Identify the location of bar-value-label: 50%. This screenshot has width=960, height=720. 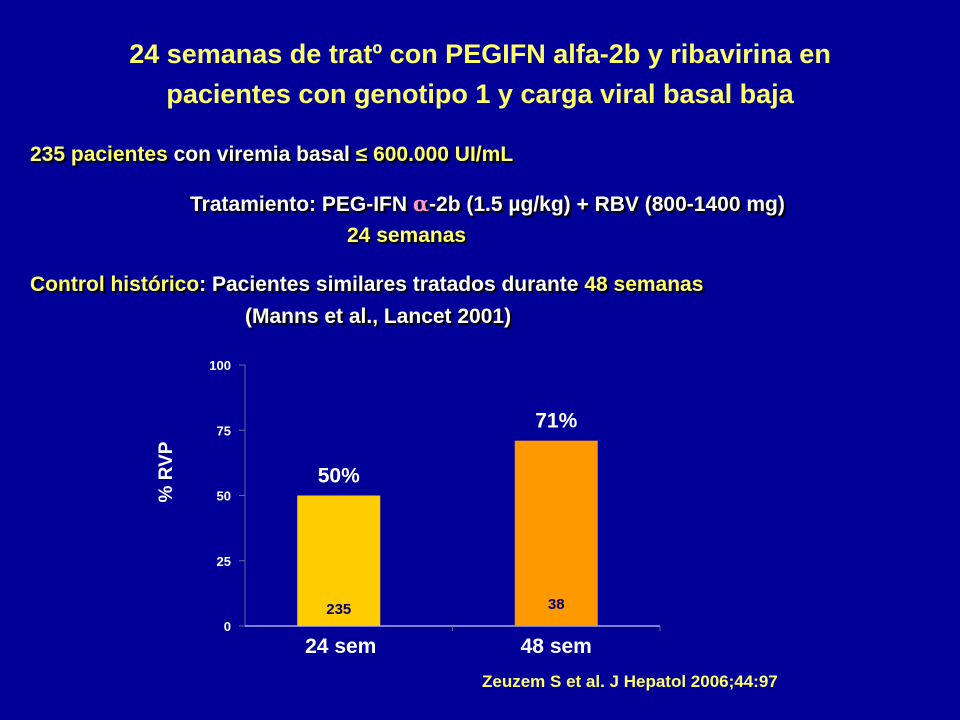
(339, 476).